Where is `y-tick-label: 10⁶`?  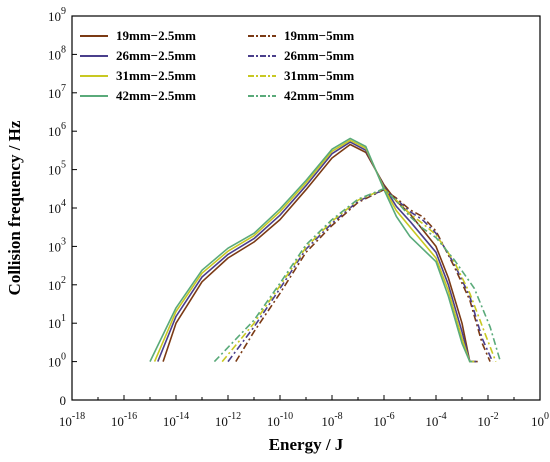 y-tick-label: 10⁶ is located at coordinates (57, 130).